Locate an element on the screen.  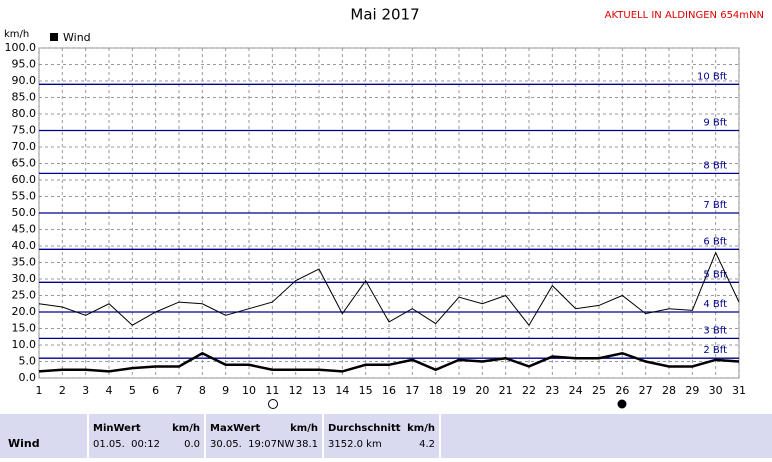
y-tick-label: 75.0 is located at coordinates (24, 130).